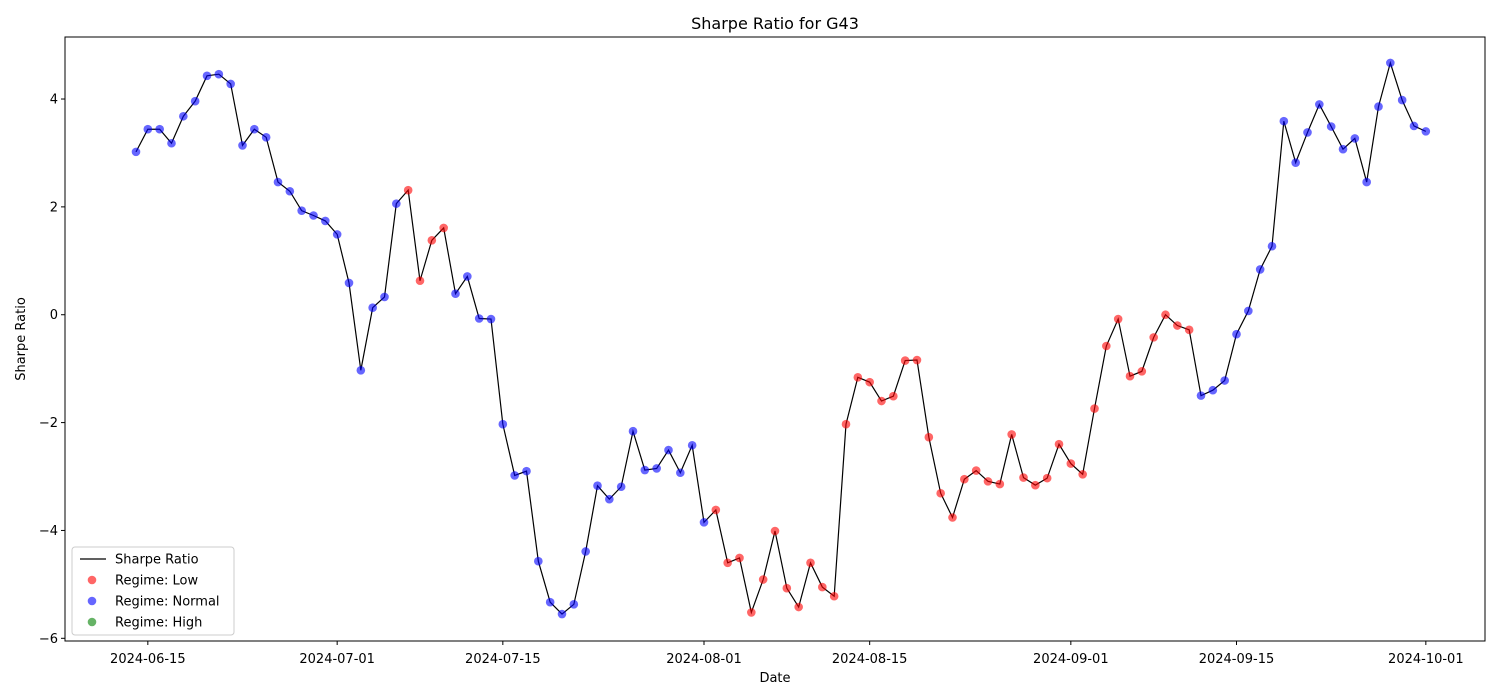 The image size is (1500, 700). I want to click on x-axis-label: Date, so click(774, 678).